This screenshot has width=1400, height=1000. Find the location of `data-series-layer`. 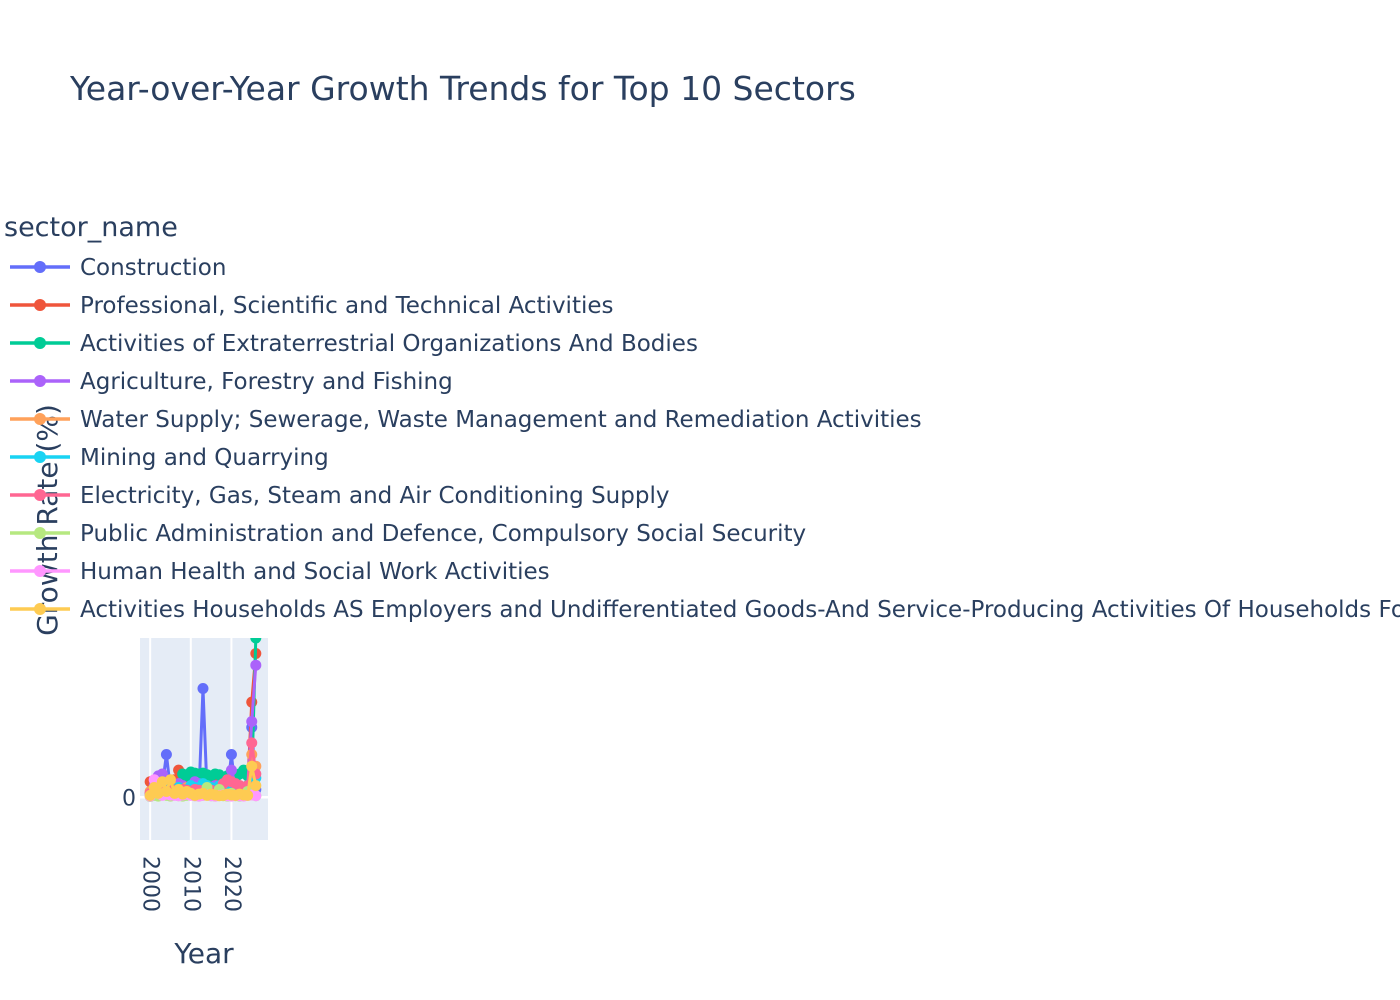

data-series-layer is located at coordinates (203, 717).